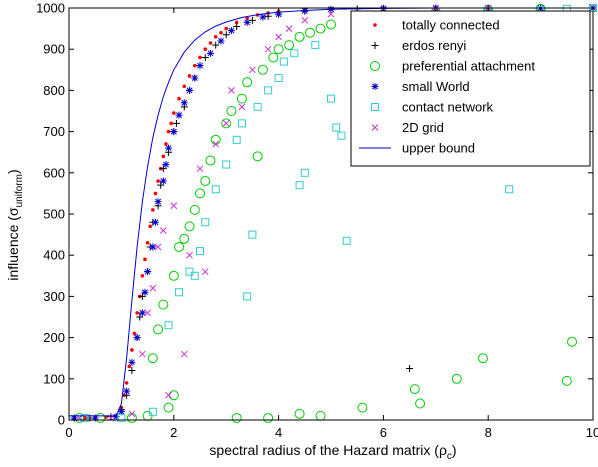 The height and width of the screenshot is (467, 598). Describe the element at coordinates (375, 45) in the screenshot. I see `legend-swatch-erdos-renyi` at that location.